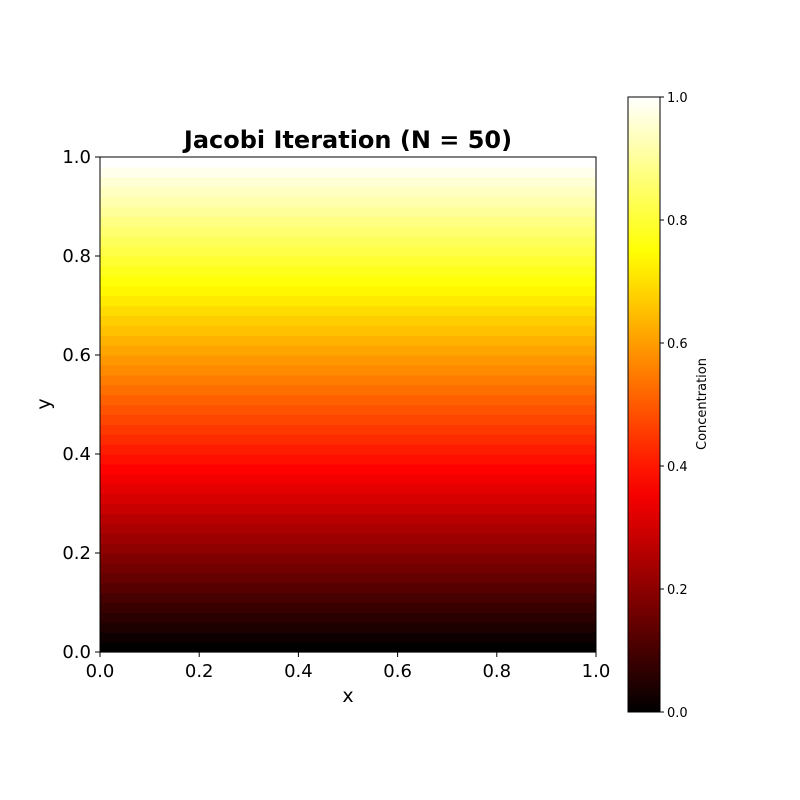  I want to click on y-tick-label: 1.0, so click(76, 157).